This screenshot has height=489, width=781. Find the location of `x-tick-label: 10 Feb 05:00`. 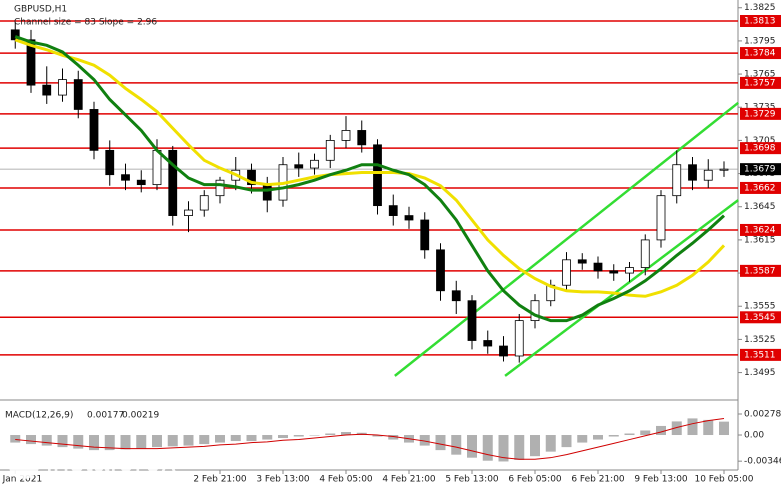

x-tick-label: 10 Feb 05:00 is located at coordinates (723, 480).